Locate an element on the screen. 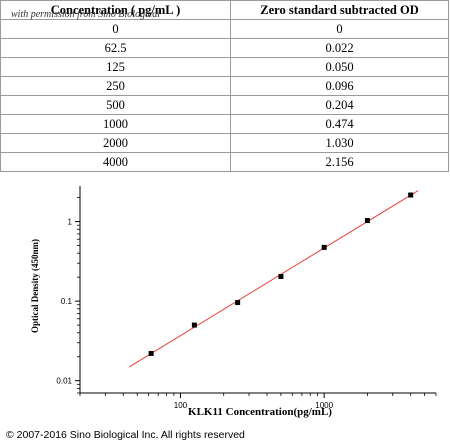 This screenshot has width=450, height=445. table-row: 250 0.096 is located at coordinates (224, 86).